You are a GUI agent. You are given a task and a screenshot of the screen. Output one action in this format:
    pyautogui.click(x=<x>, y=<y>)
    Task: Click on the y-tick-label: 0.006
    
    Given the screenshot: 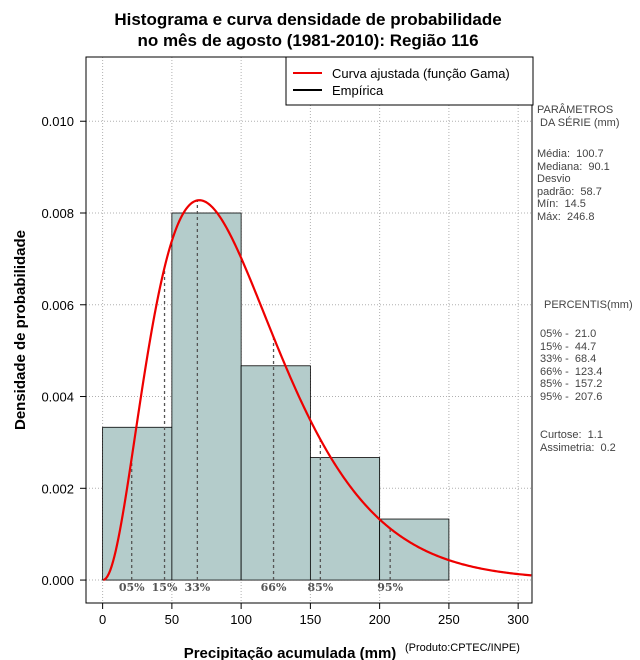 What is the action you would take?
    pyautogui.click(x=57, y=305)
    